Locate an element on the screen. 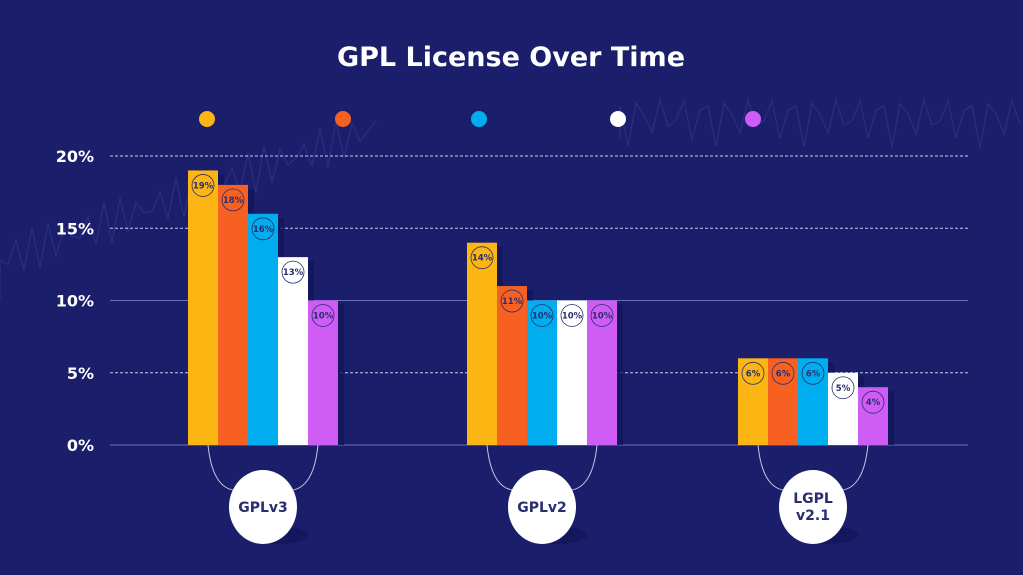 This screenshot has height=575, width=1023. data-label: 11% is located at coordinates (512, 302).